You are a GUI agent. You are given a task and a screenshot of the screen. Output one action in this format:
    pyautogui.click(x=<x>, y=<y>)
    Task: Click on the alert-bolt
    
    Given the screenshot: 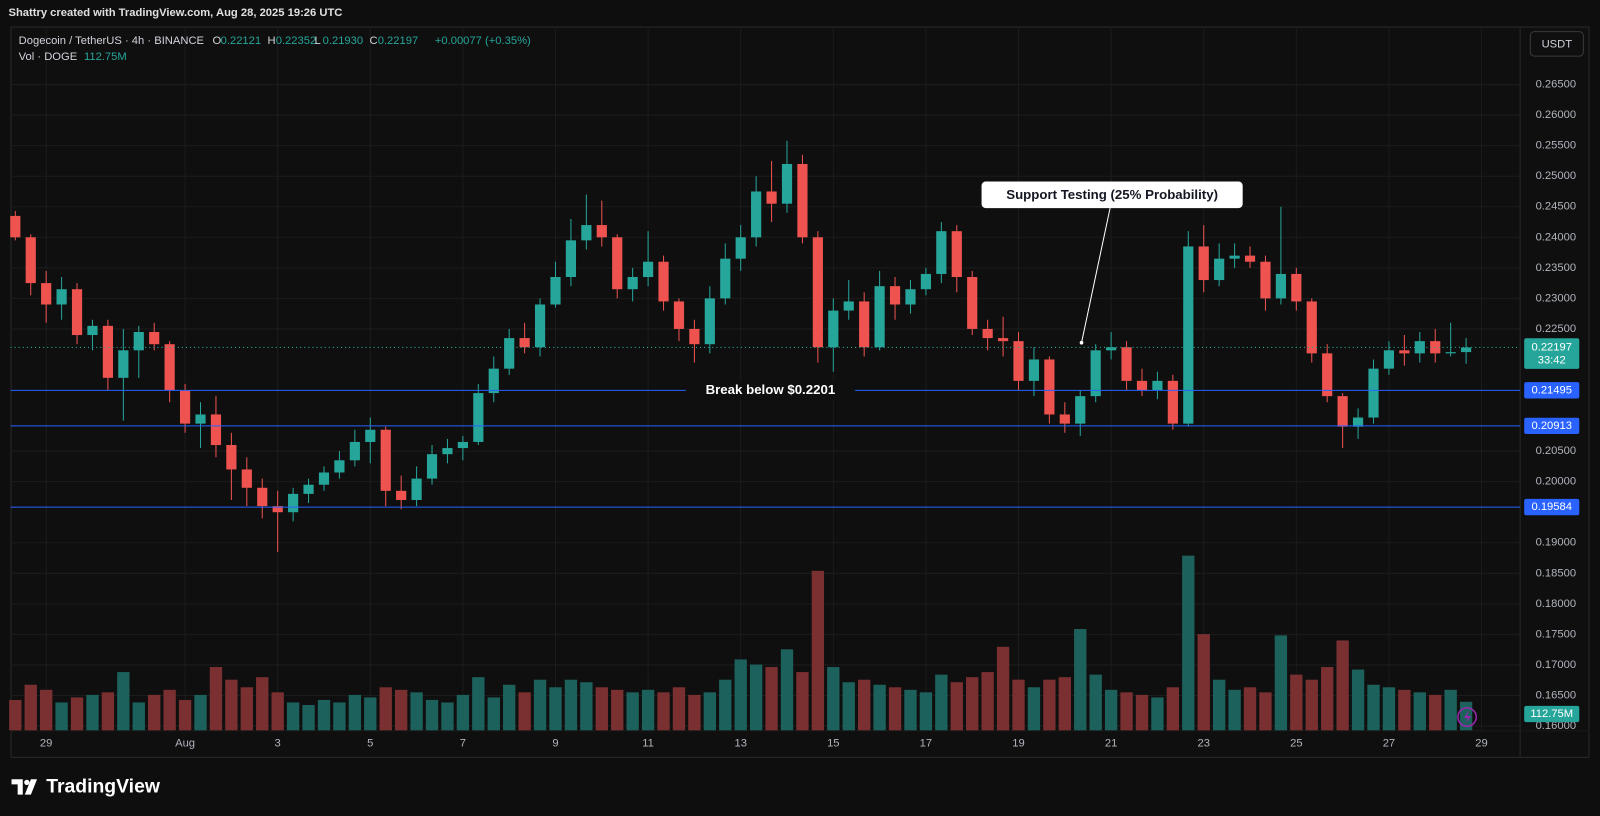 What is the action you would take?
    pyautogui.click(x=1468, y=717)
    